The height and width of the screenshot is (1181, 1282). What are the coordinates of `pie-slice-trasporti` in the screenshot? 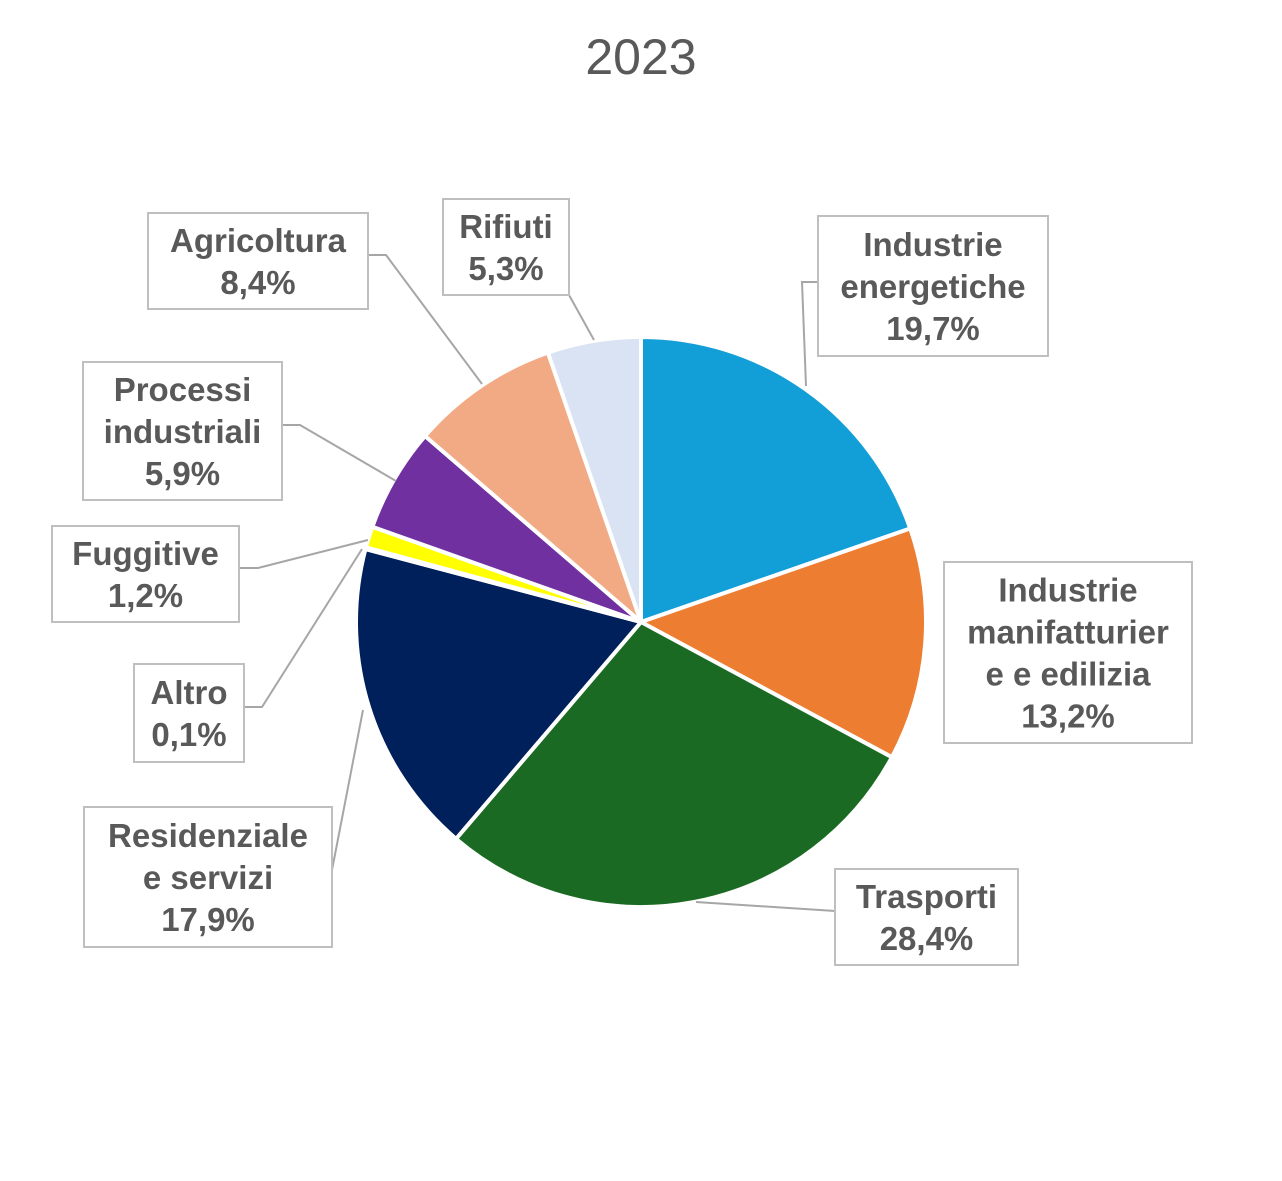 It's located at (674, 764).